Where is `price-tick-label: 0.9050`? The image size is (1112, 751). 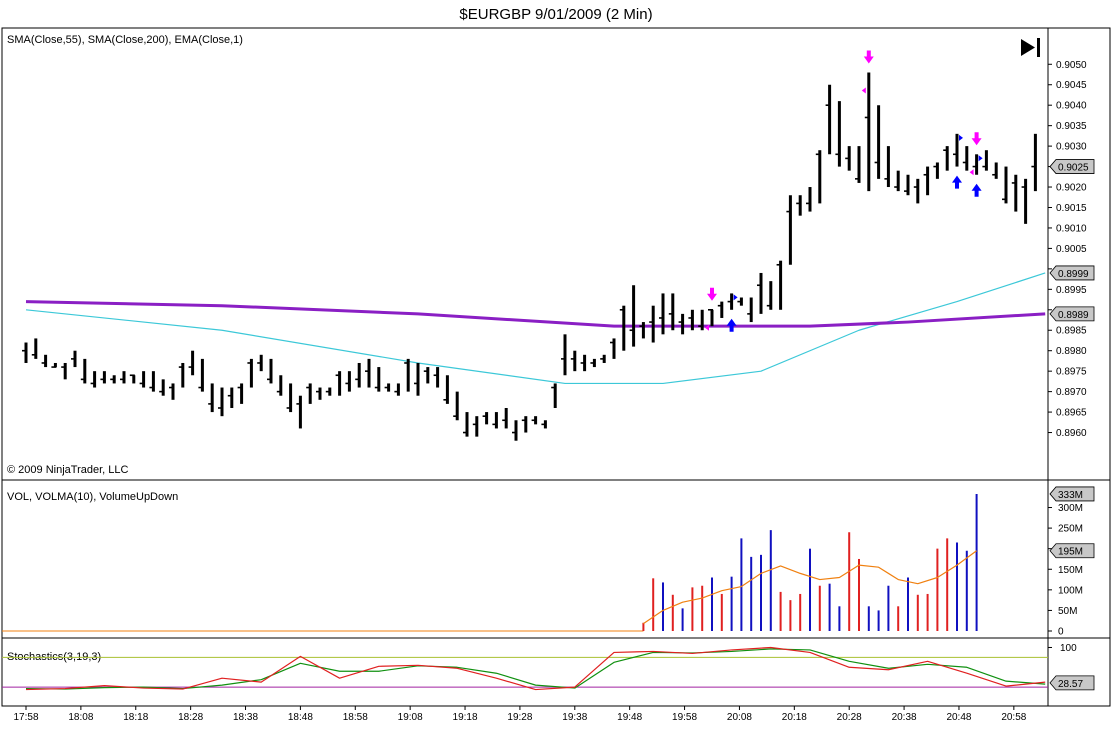 price-tick-label: 0.9050 is located at coordinates (1071, 65).